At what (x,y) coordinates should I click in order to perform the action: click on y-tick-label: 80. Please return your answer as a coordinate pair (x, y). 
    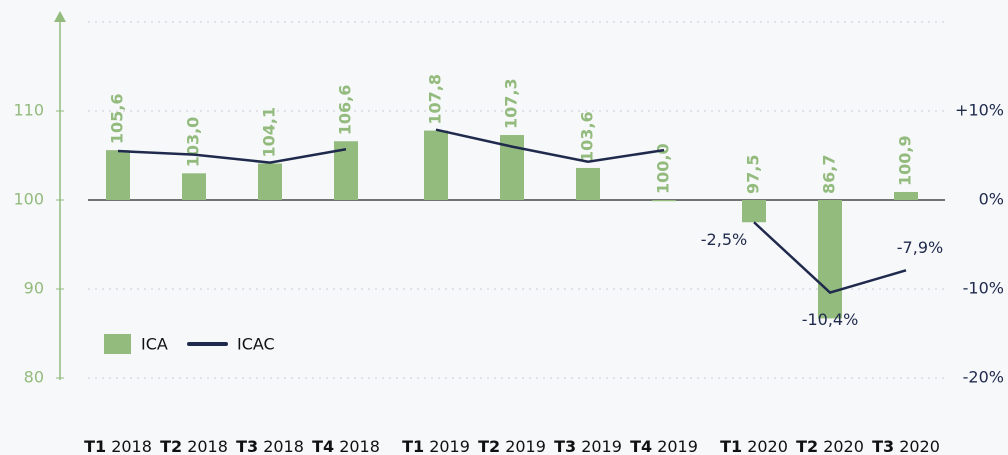
    Looking at the image, I should click on (34, 377).